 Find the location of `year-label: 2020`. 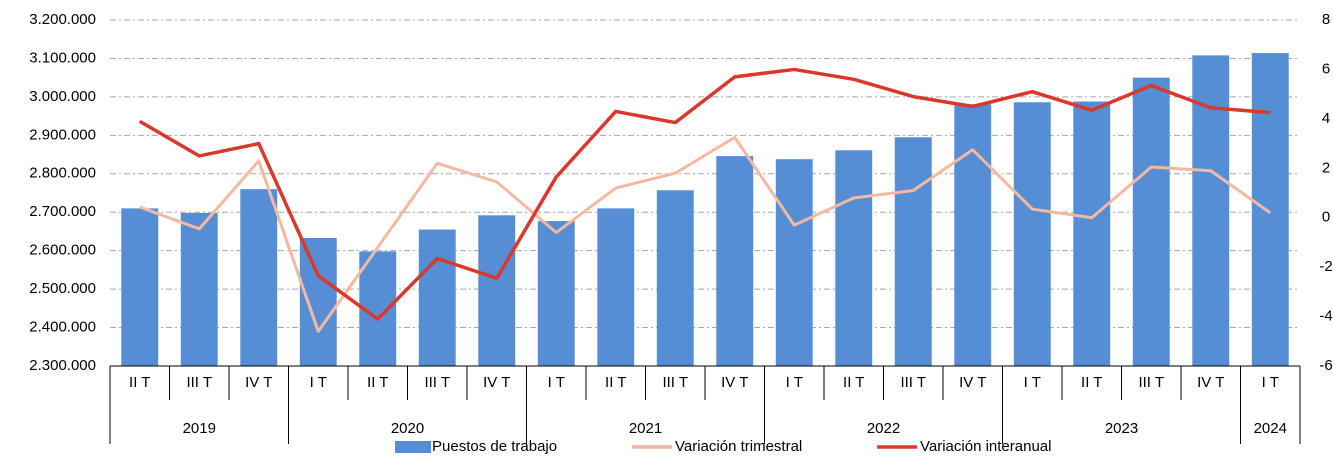

year-label: 2020 is located at coordinates (407, 428).